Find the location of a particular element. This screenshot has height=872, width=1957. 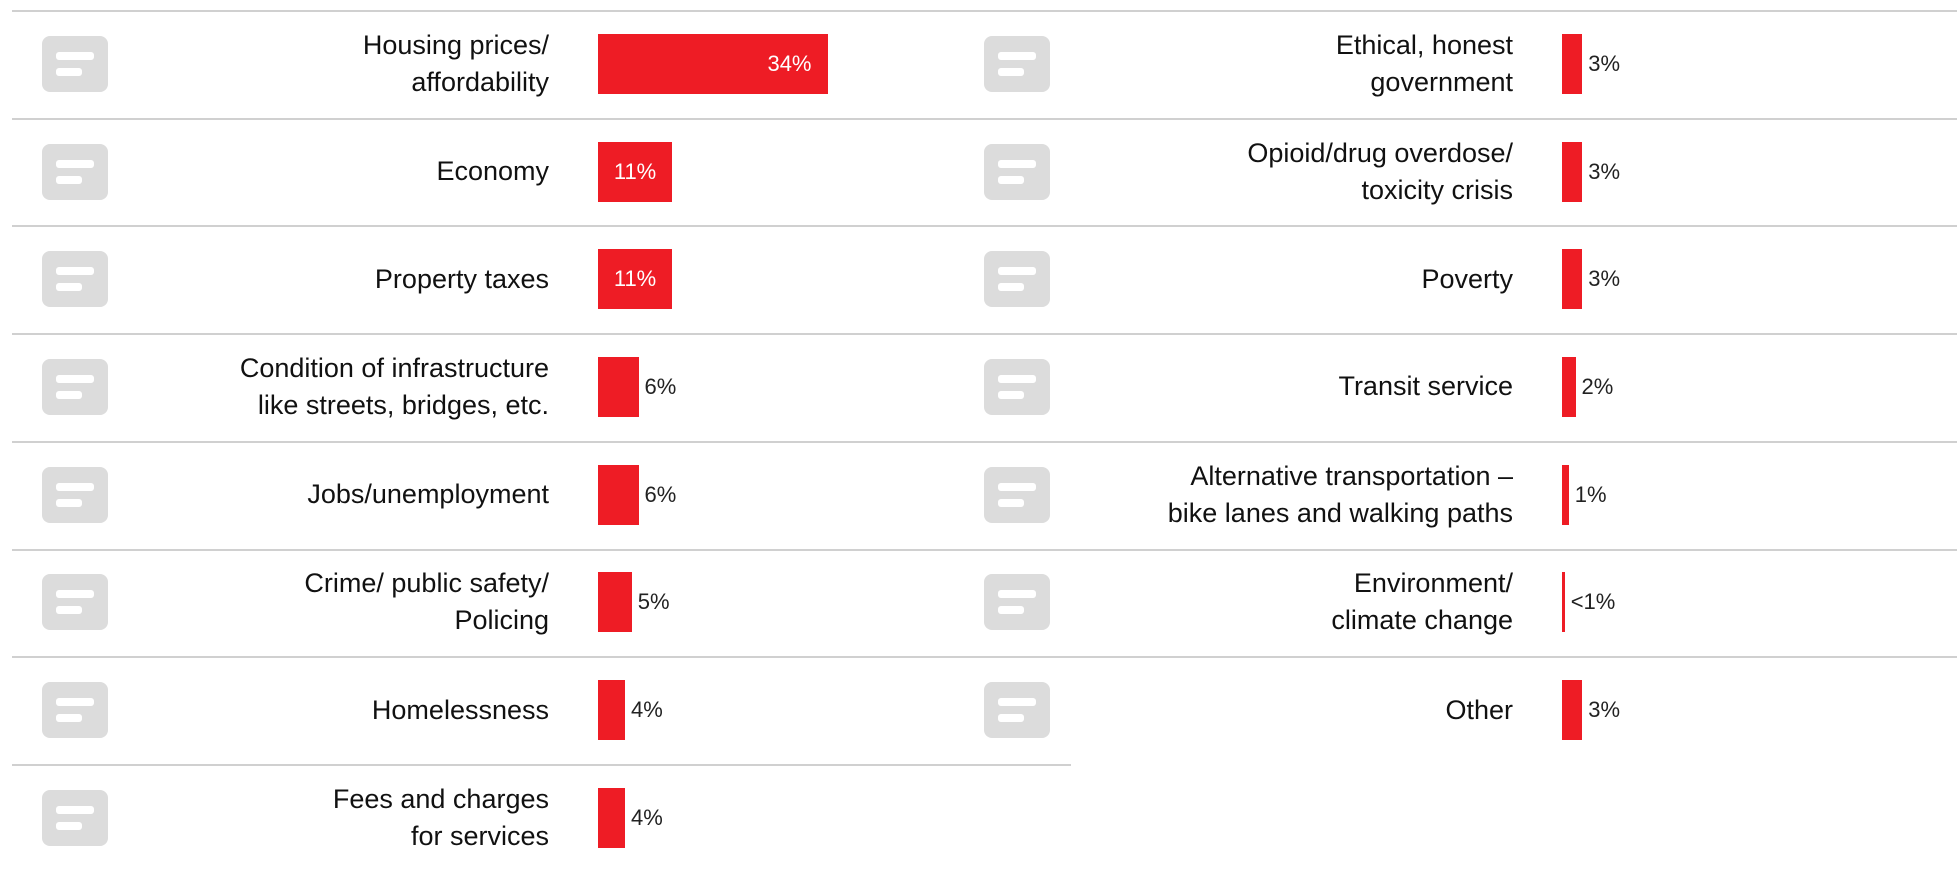

value-label: 2% is located at coordinates (1597, 386).